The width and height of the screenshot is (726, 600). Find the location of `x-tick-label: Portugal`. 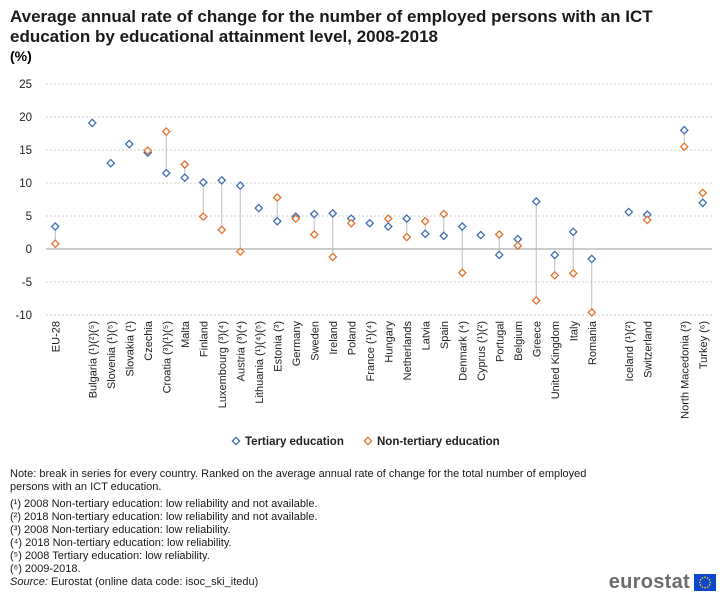

x-tick-label: Portugal is located at coordinates (500, 341).